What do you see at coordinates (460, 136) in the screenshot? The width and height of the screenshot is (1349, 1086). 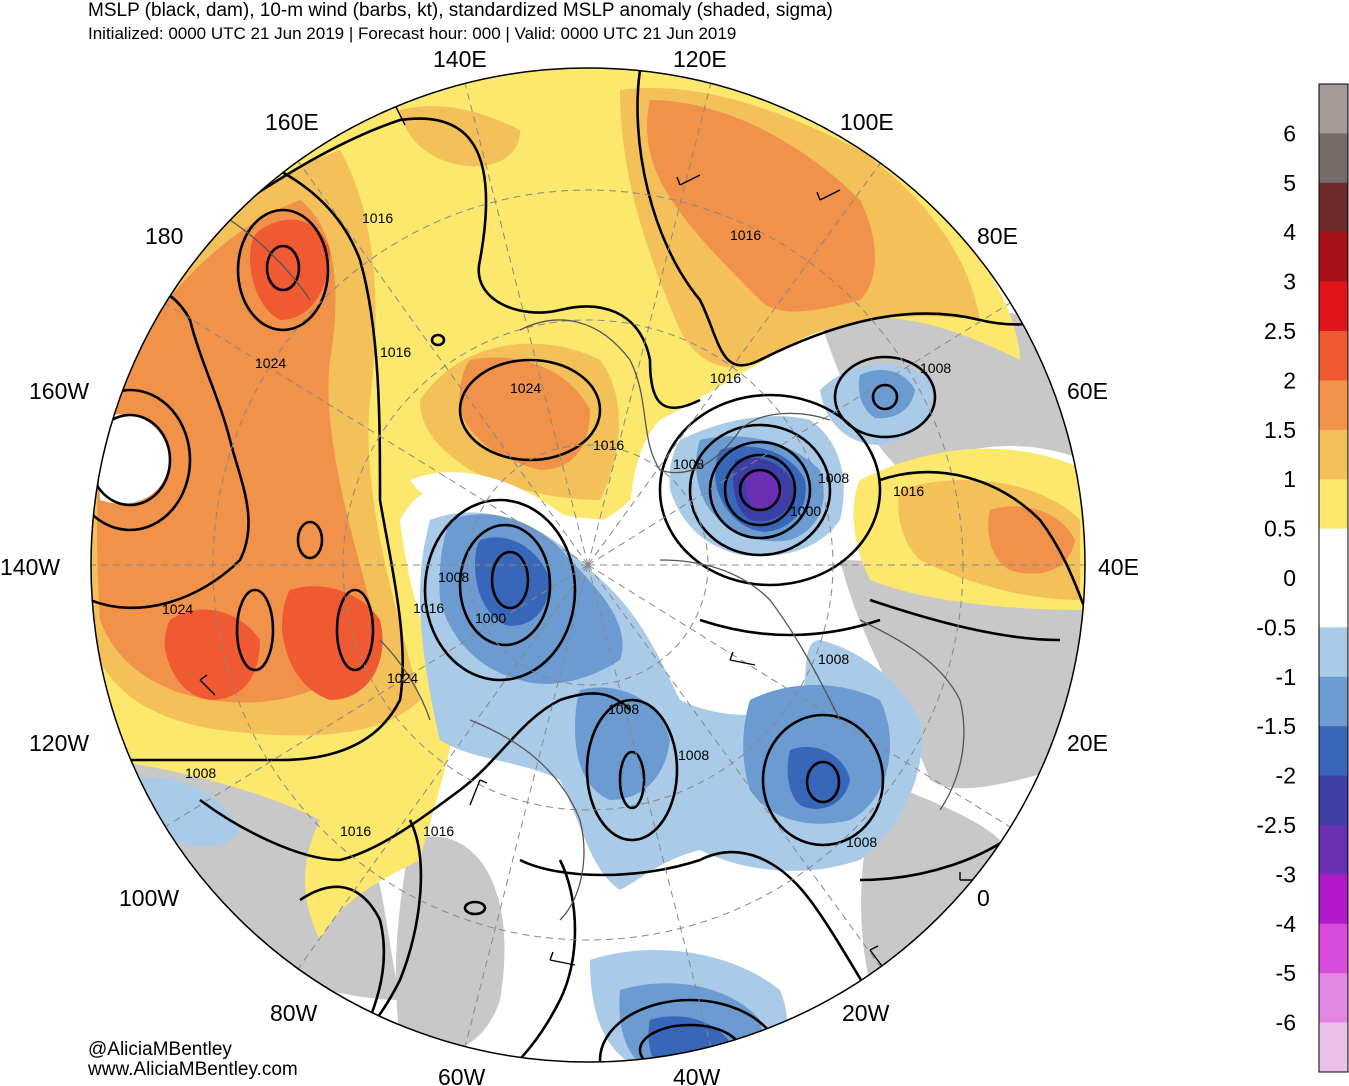 I see `anomaly-lightorange-region` at bounding box center [460, 136].